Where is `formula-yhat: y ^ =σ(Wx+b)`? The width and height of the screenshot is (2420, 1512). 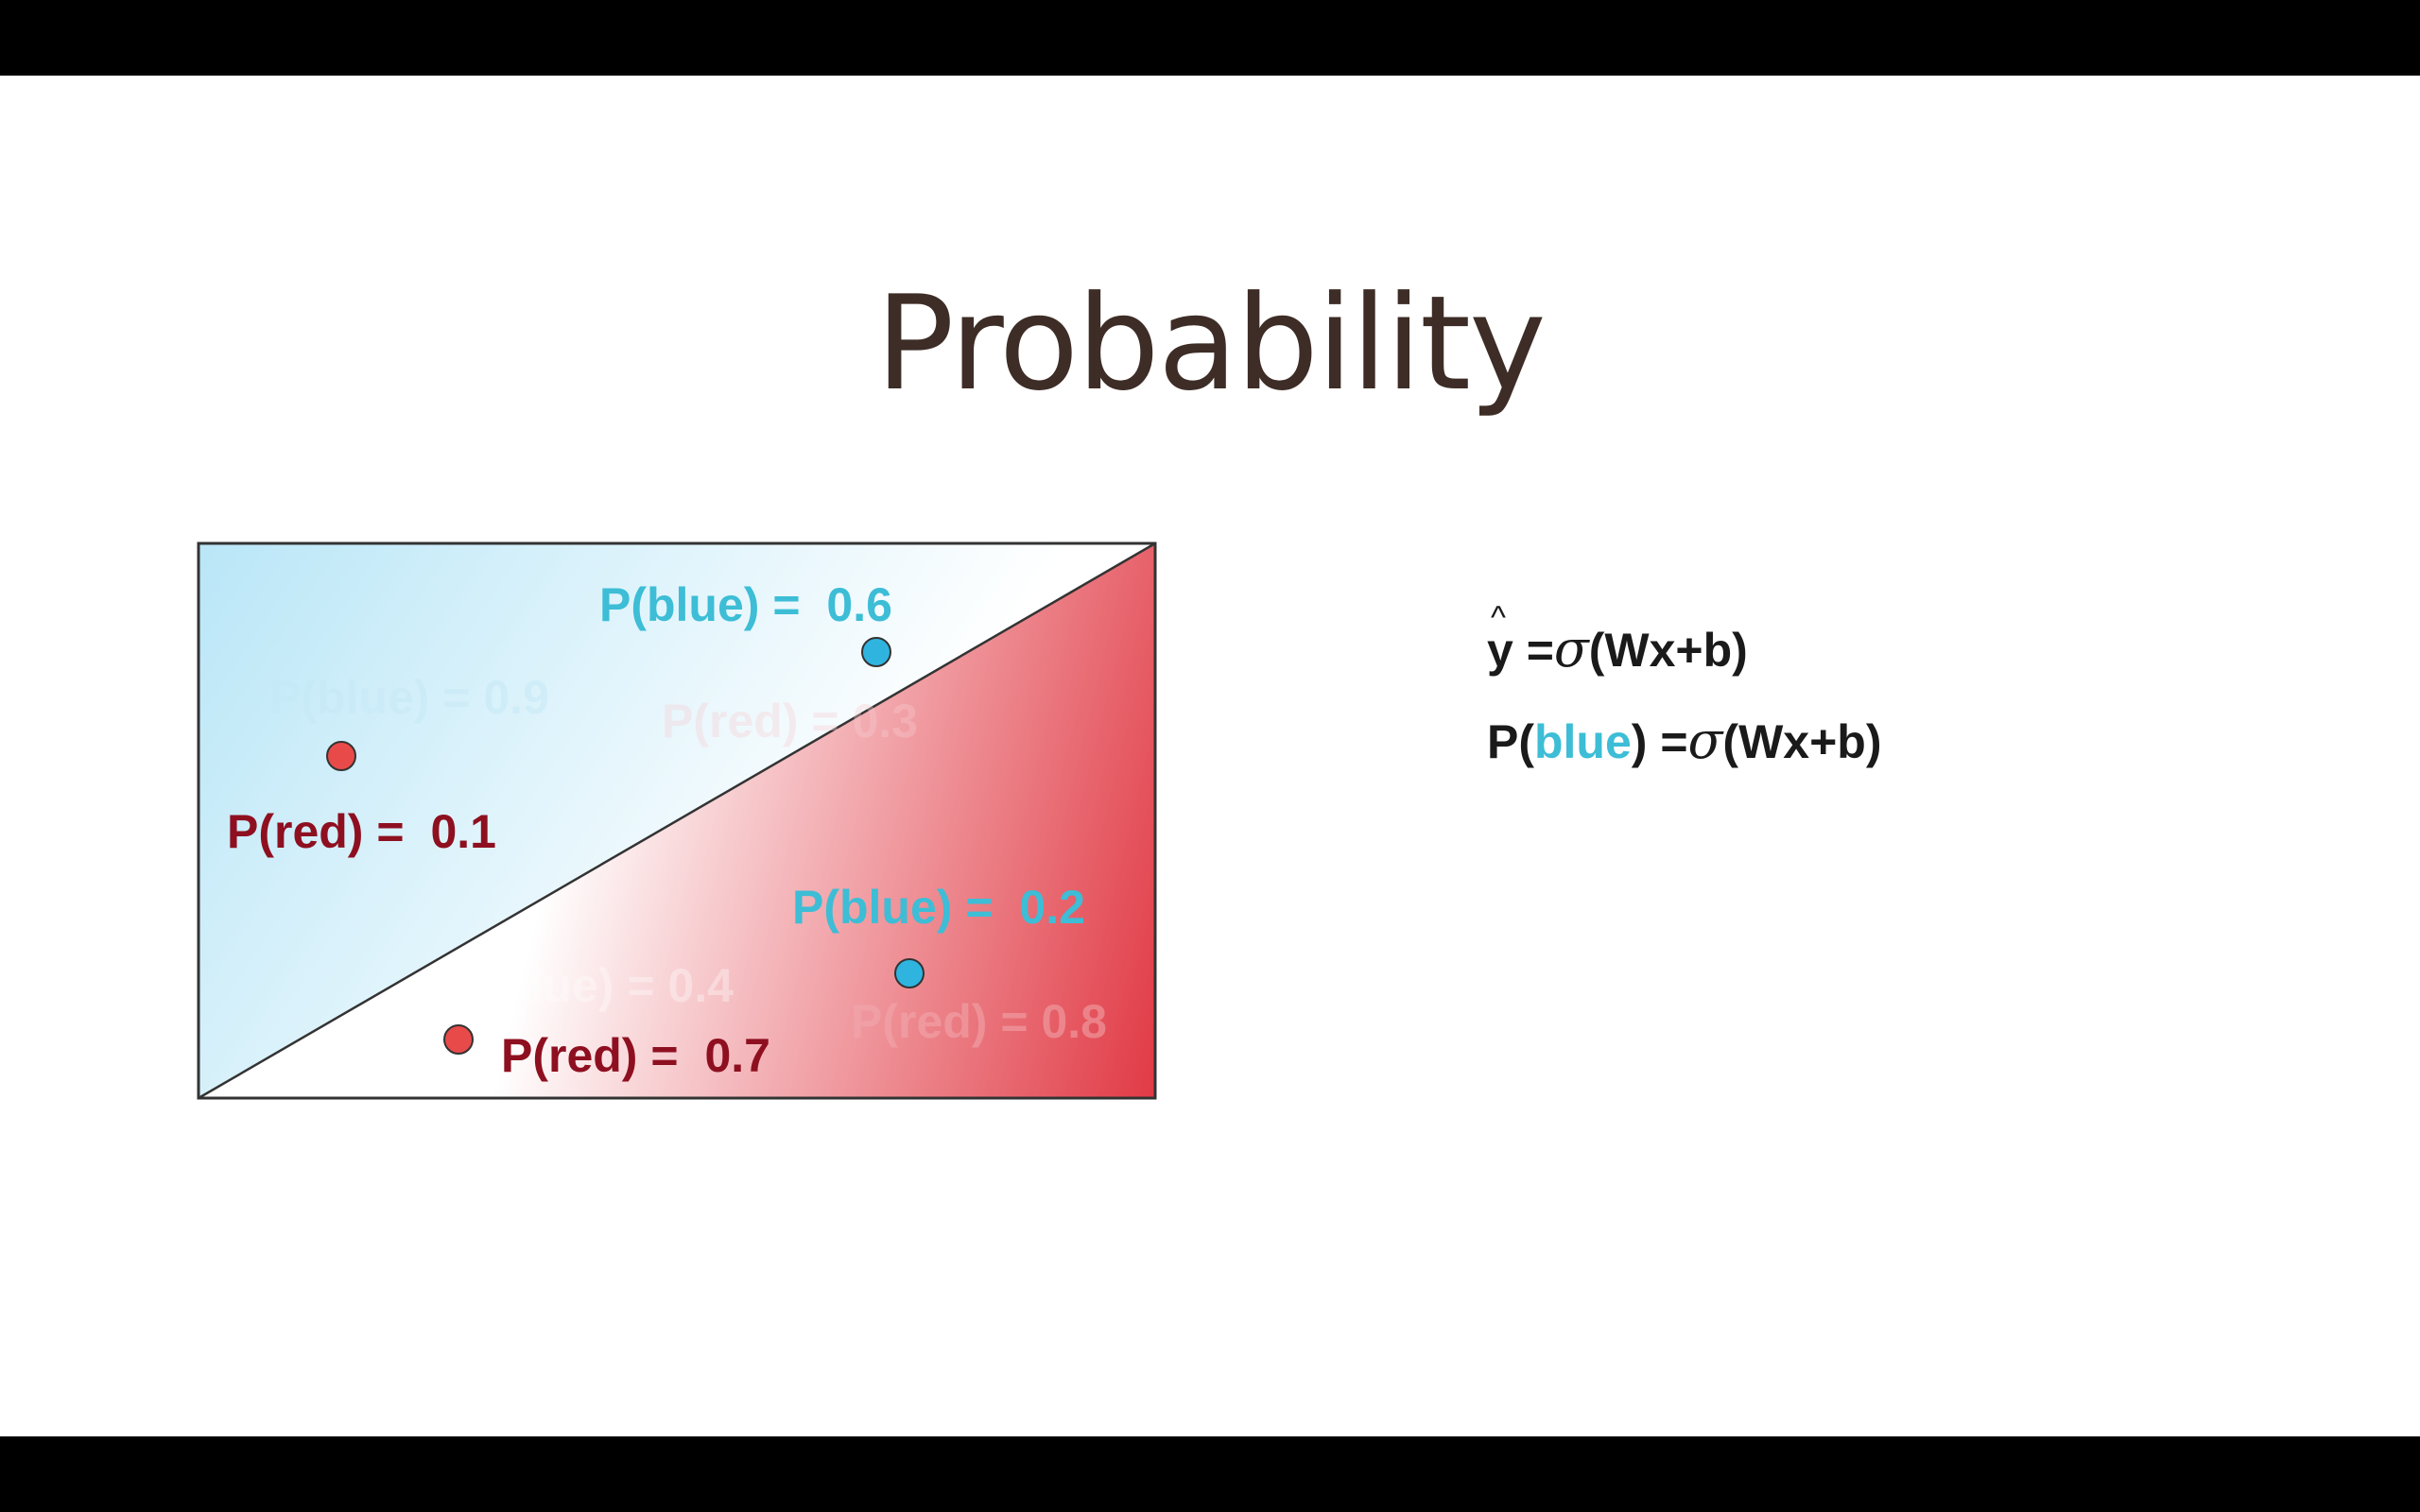
formula-yhat: y ^ =σ(Wx+b) is located at coordinates (1617, 639).